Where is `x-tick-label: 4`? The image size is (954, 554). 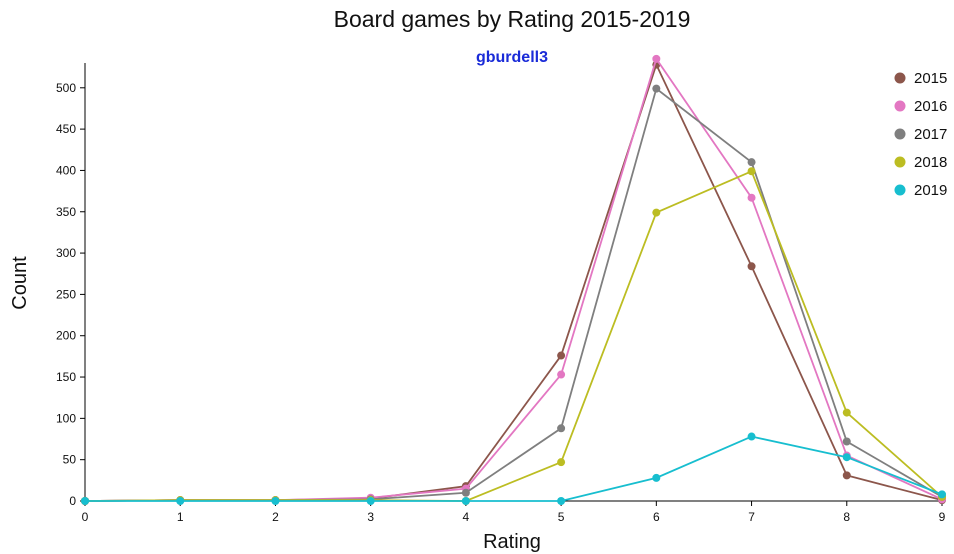
x-tick-label: 4 is located at coordinates (466, 517).